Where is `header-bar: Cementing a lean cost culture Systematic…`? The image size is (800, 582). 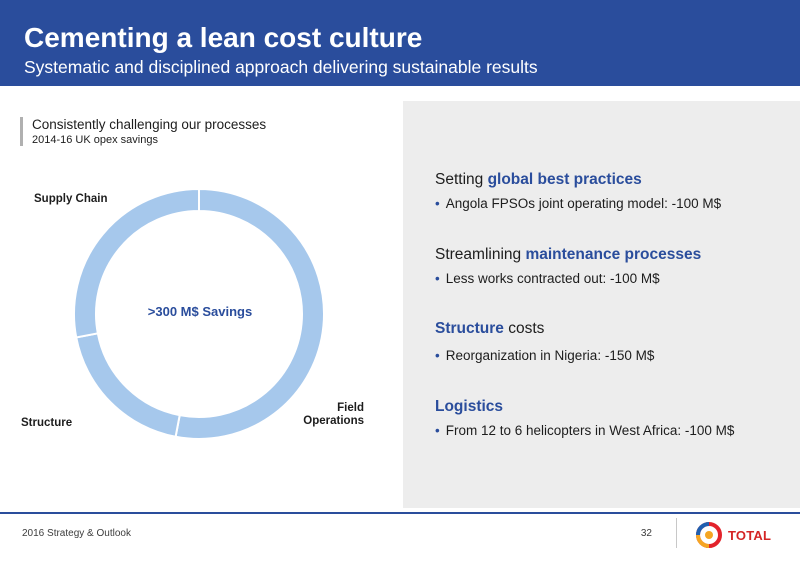 header-bar: Cementing a lean cost culture Systematic… is located at coordinates (400, 43).